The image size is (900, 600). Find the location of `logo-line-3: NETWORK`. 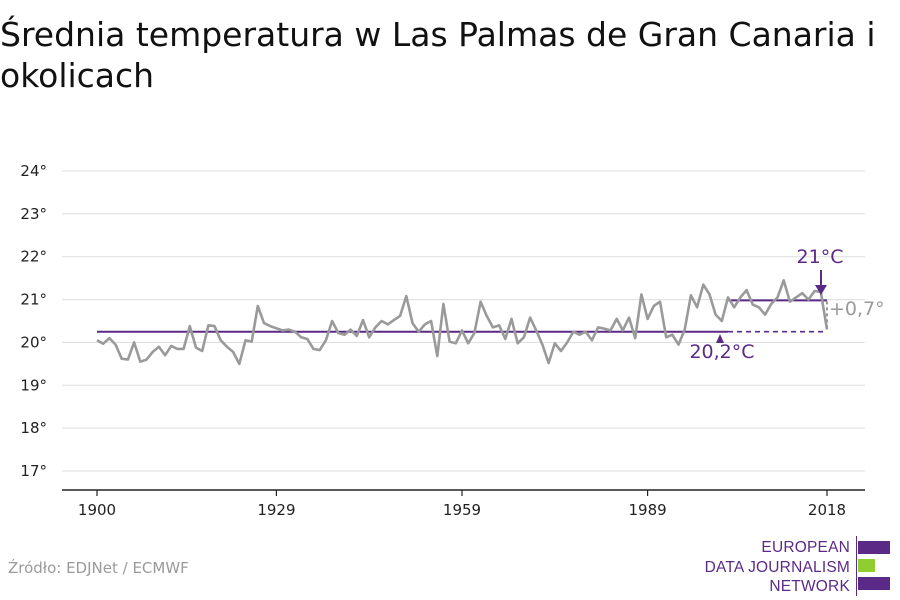

logo-line-3: NETWORK is located at coordinates (809, 586).